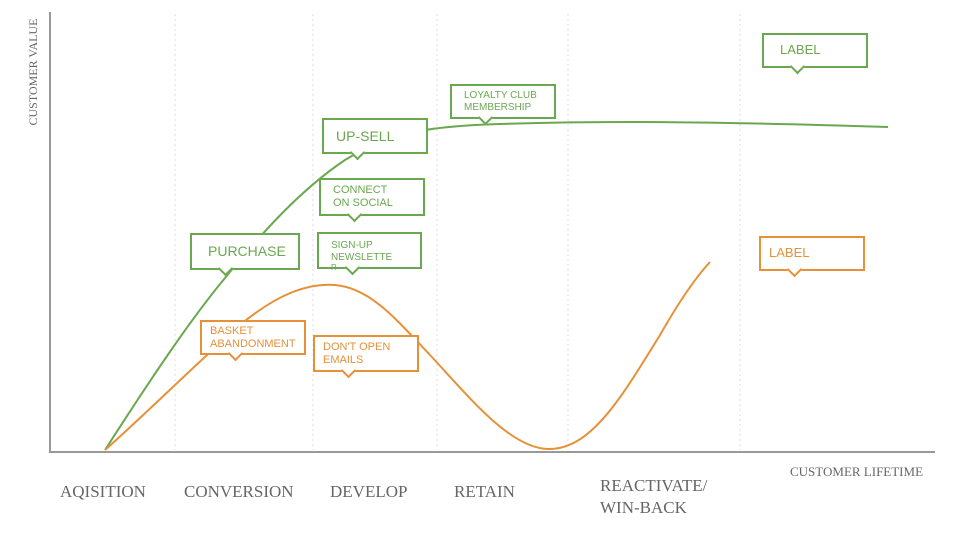 This screenshot has height=540, width=960. What do you see at coordinates (365, 135) in the screenshot?
I see `callout-text: UP-SELL` at bounding box center [365, 135].